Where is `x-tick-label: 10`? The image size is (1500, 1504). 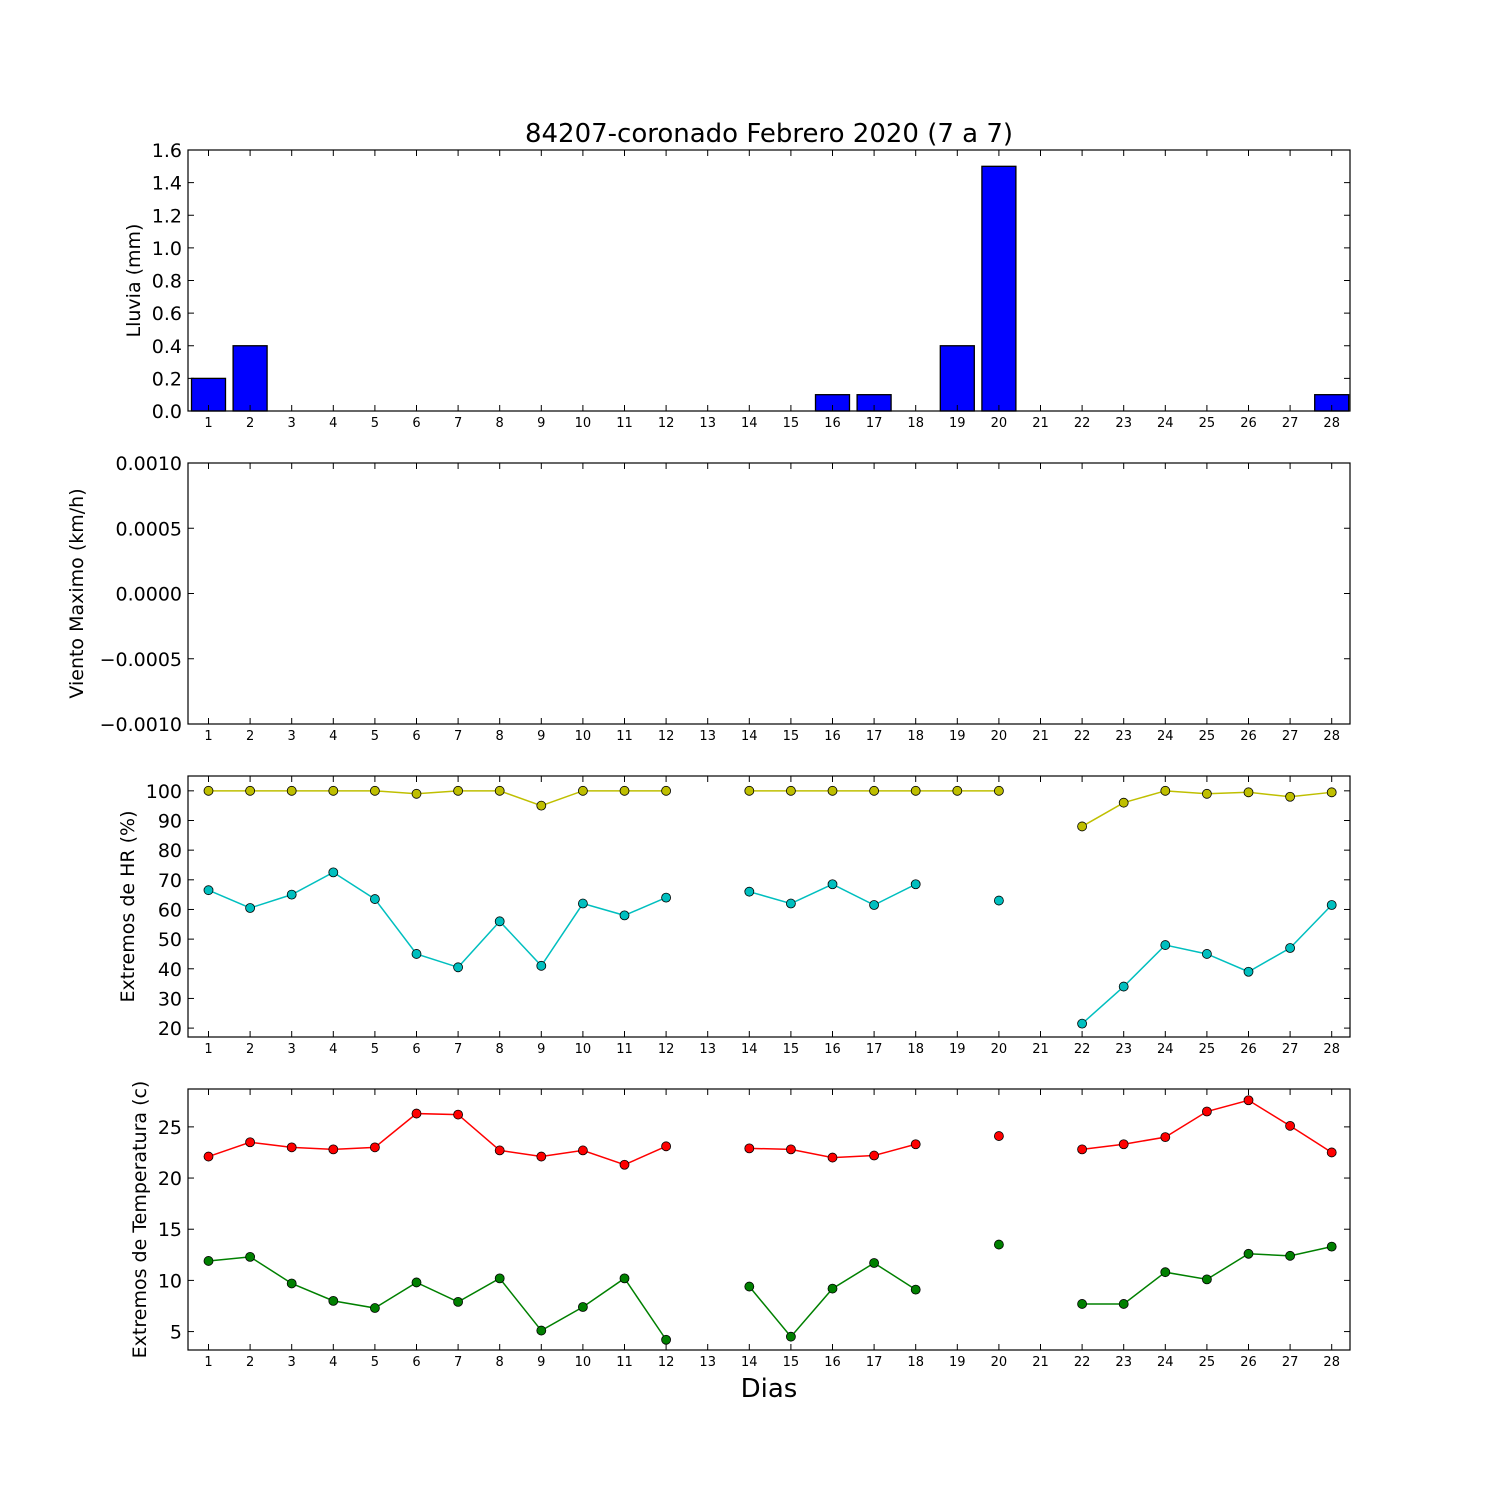
x-tick-label: 10 is located at coordinates (583, 1362).